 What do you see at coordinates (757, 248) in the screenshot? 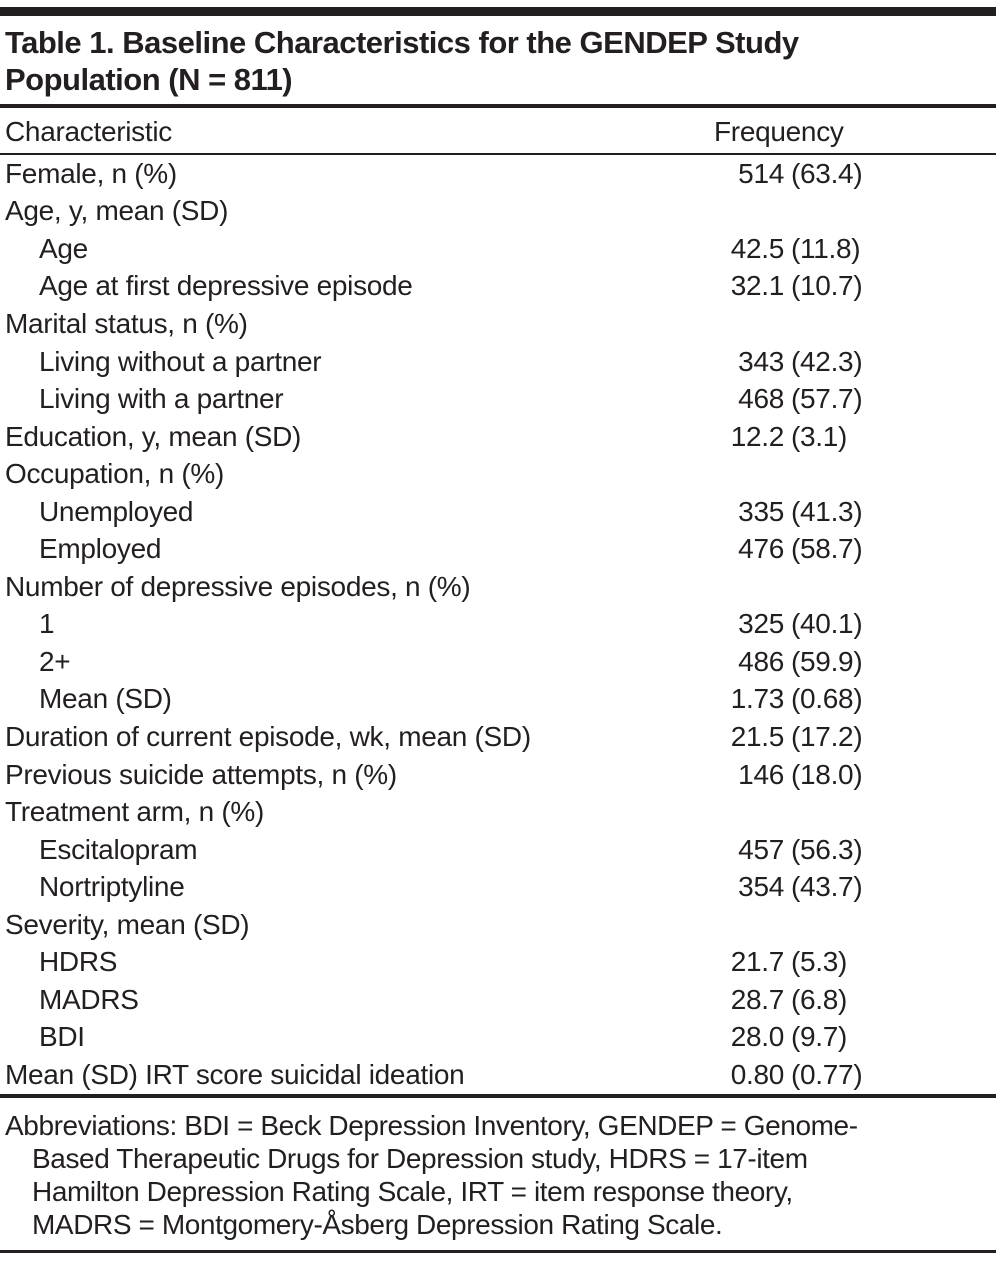
I see `row-frequency-value: 42.5` at bounding box center [757, 248].